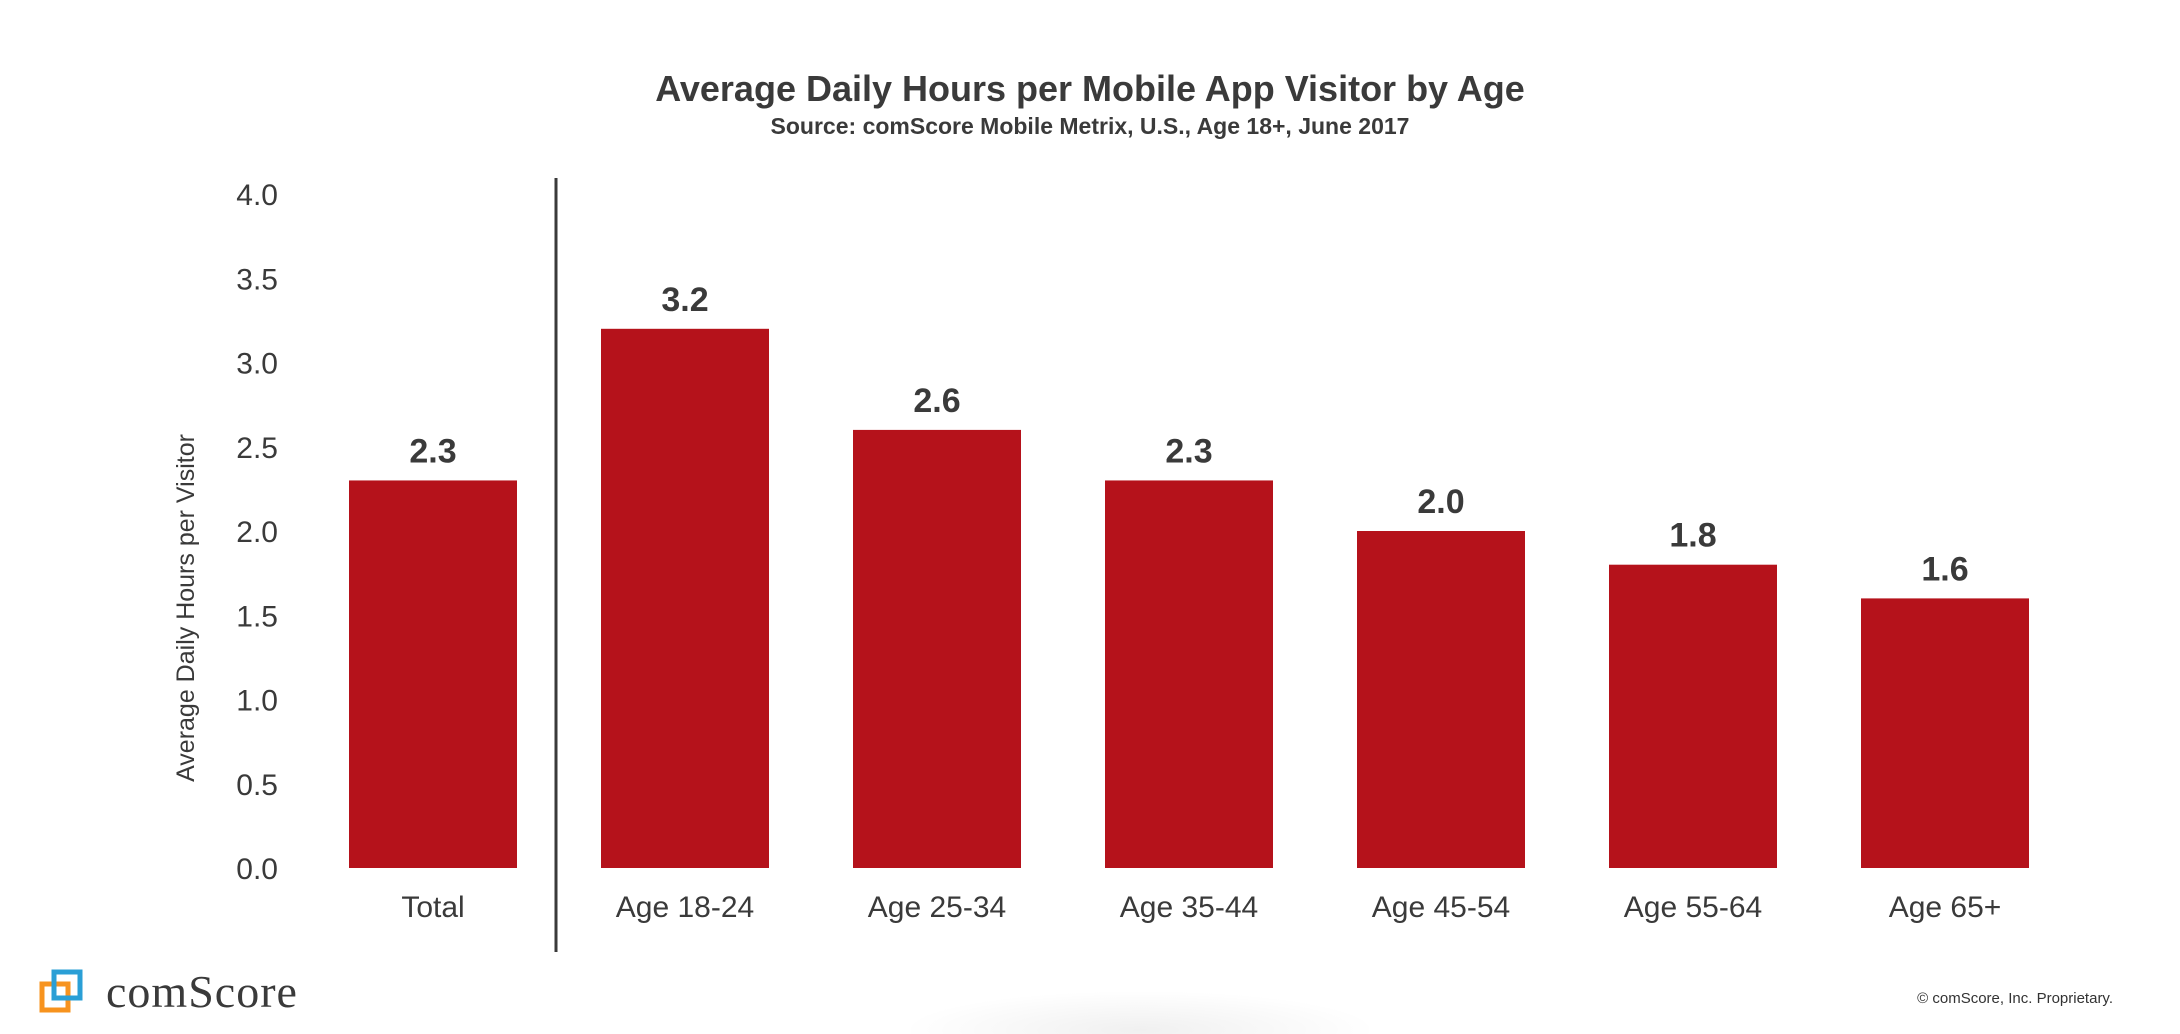  Describe the element at coordinates (1692, 536) in the screenshot. I see `data-label: 1.8` at that location.